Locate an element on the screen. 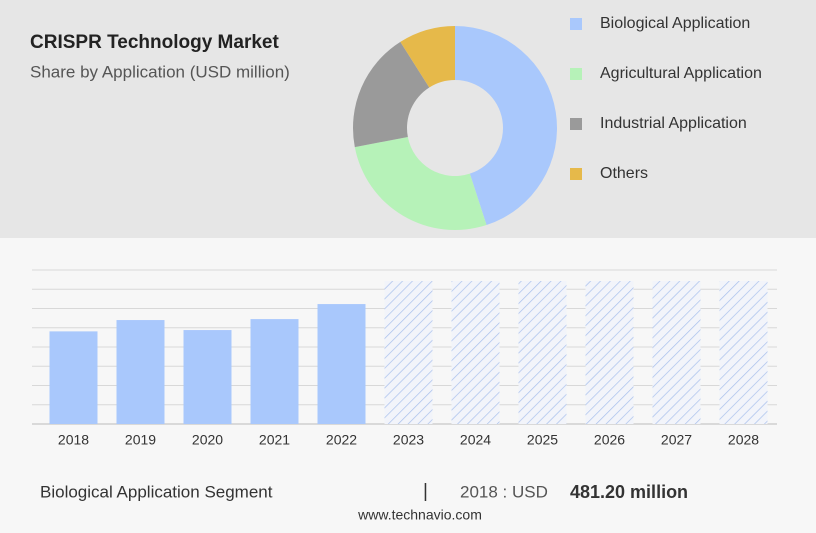  donut is located at coordinates (455, 128).